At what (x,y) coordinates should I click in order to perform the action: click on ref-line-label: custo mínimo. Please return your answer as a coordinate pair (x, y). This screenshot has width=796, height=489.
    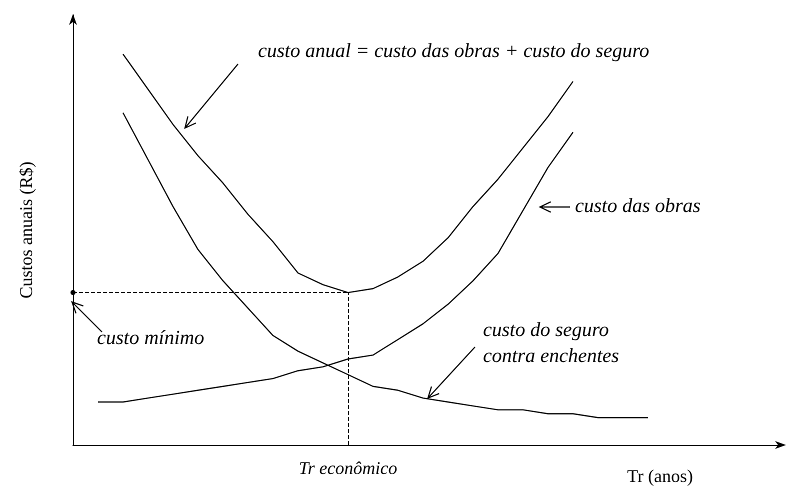
    Looking at the image, I should click on (150, 338).